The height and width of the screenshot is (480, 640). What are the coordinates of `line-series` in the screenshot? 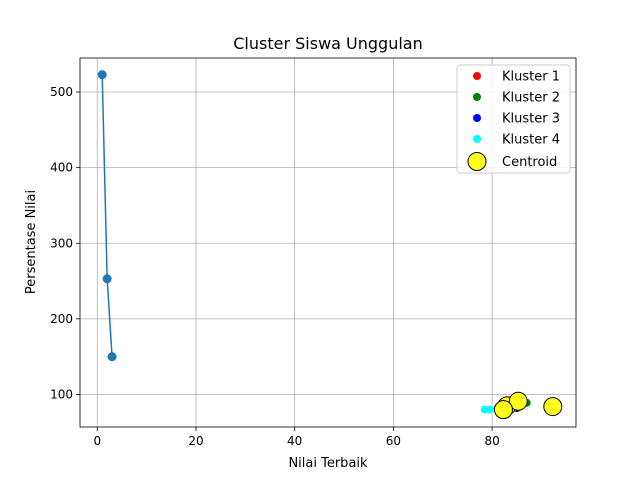 It's located at (107, 216).